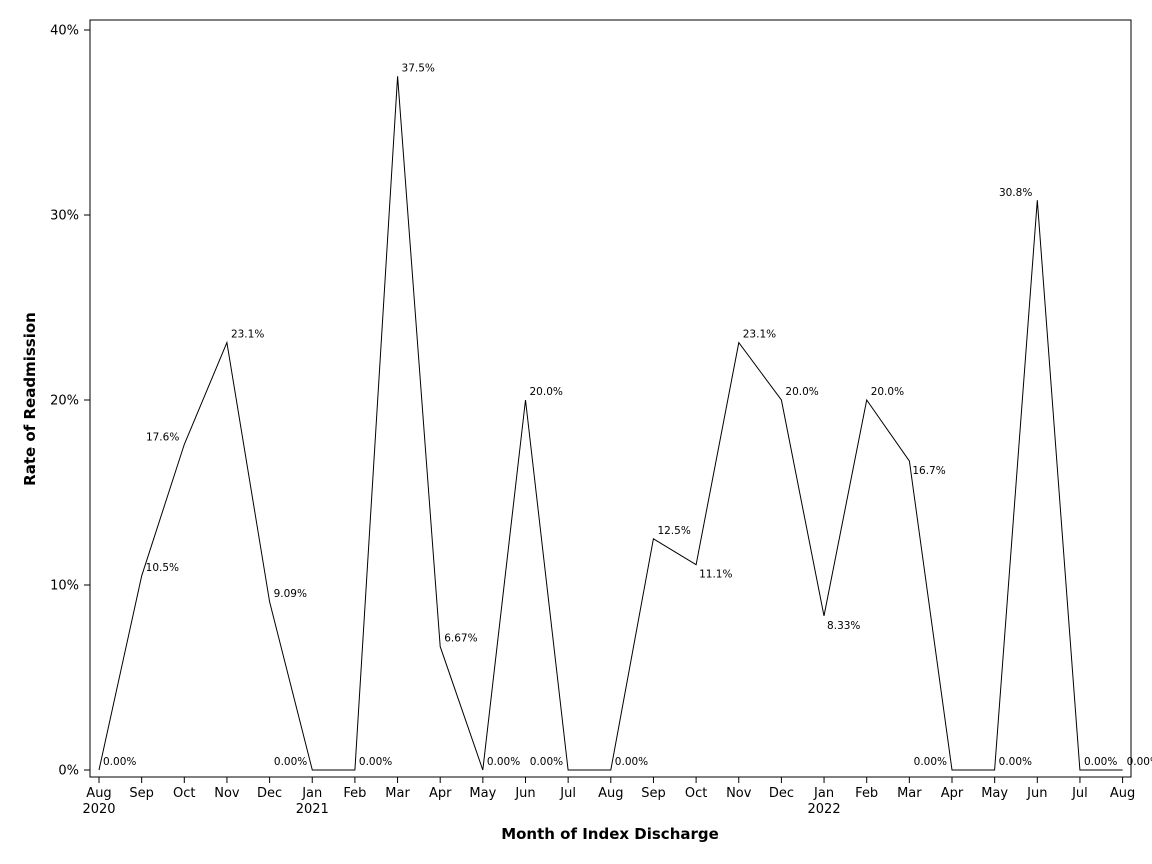  I want to click on data-label: 30.8%, so click(1015, 193).